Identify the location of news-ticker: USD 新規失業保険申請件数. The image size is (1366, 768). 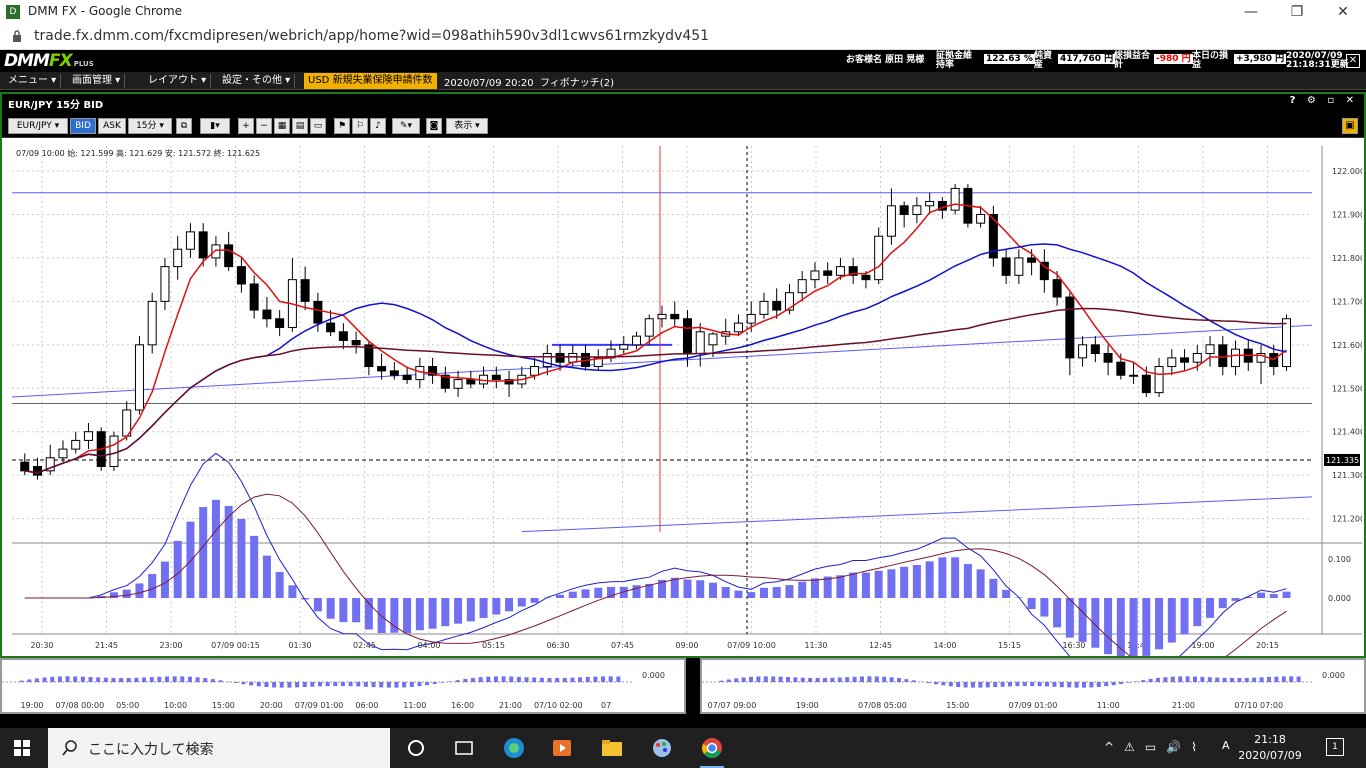
(370, 81).